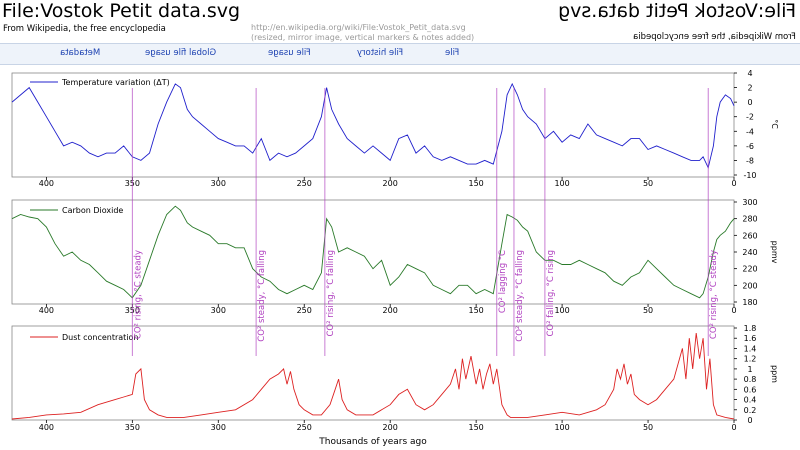  Describe the element at coordinates (749, 175) in the screenshot. I see `y-tick-label: -10` at that location.